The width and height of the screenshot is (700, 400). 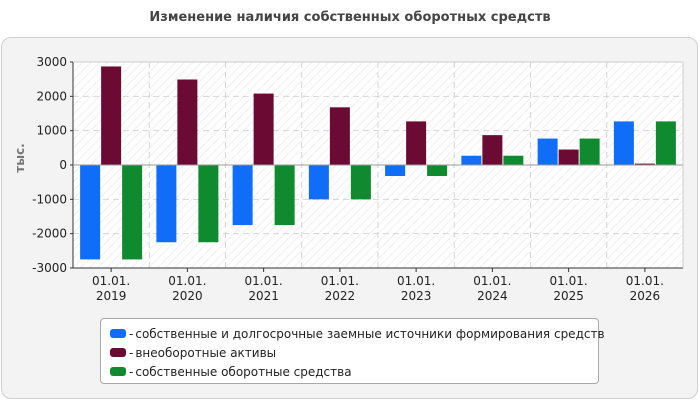 I want to click on y-tick-label: -1000, so click(x=49, y=199).